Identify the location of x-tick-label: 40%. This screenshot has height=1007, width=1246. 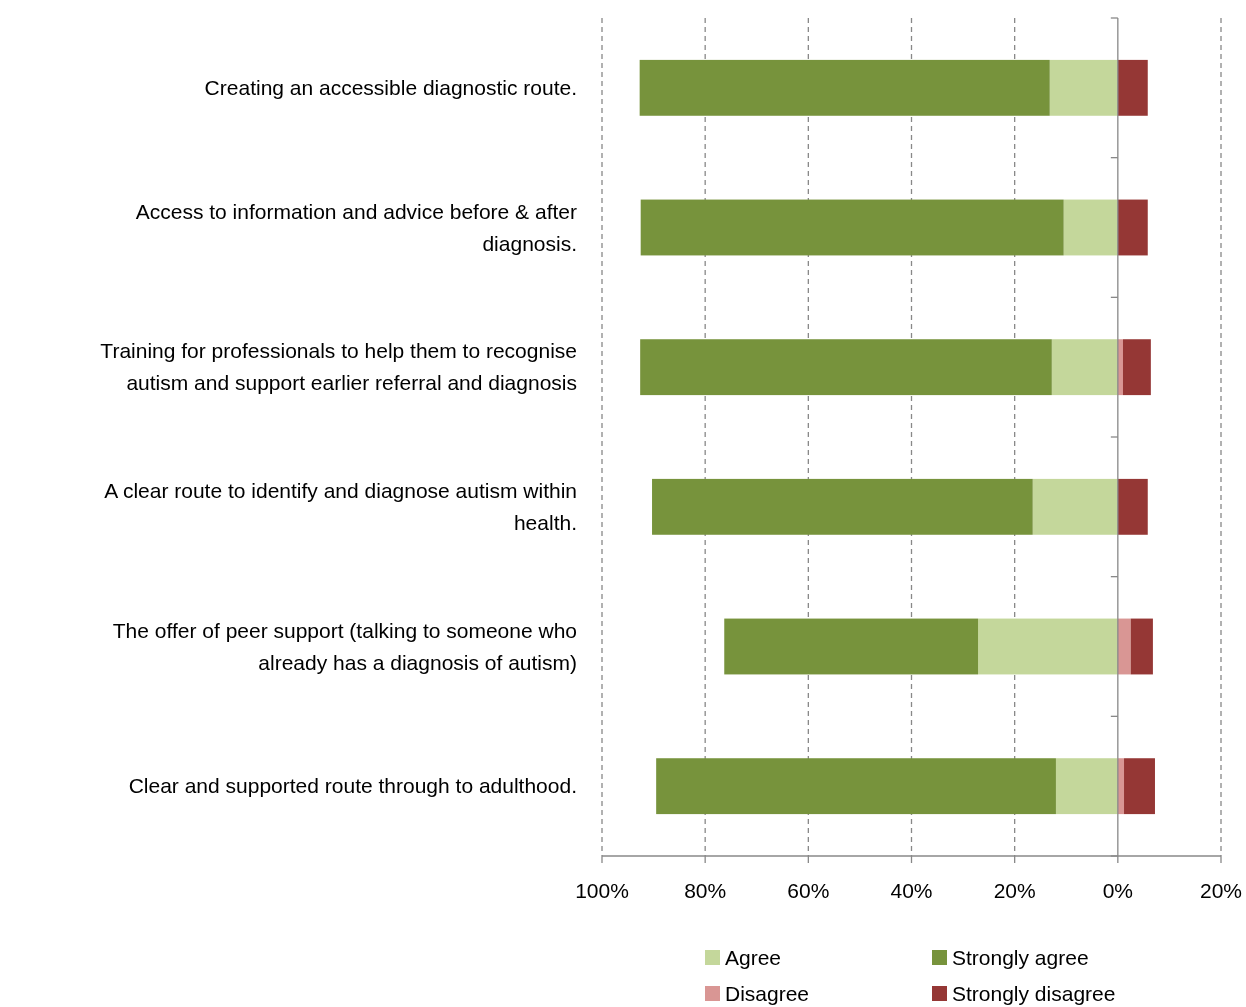
(911, 890).